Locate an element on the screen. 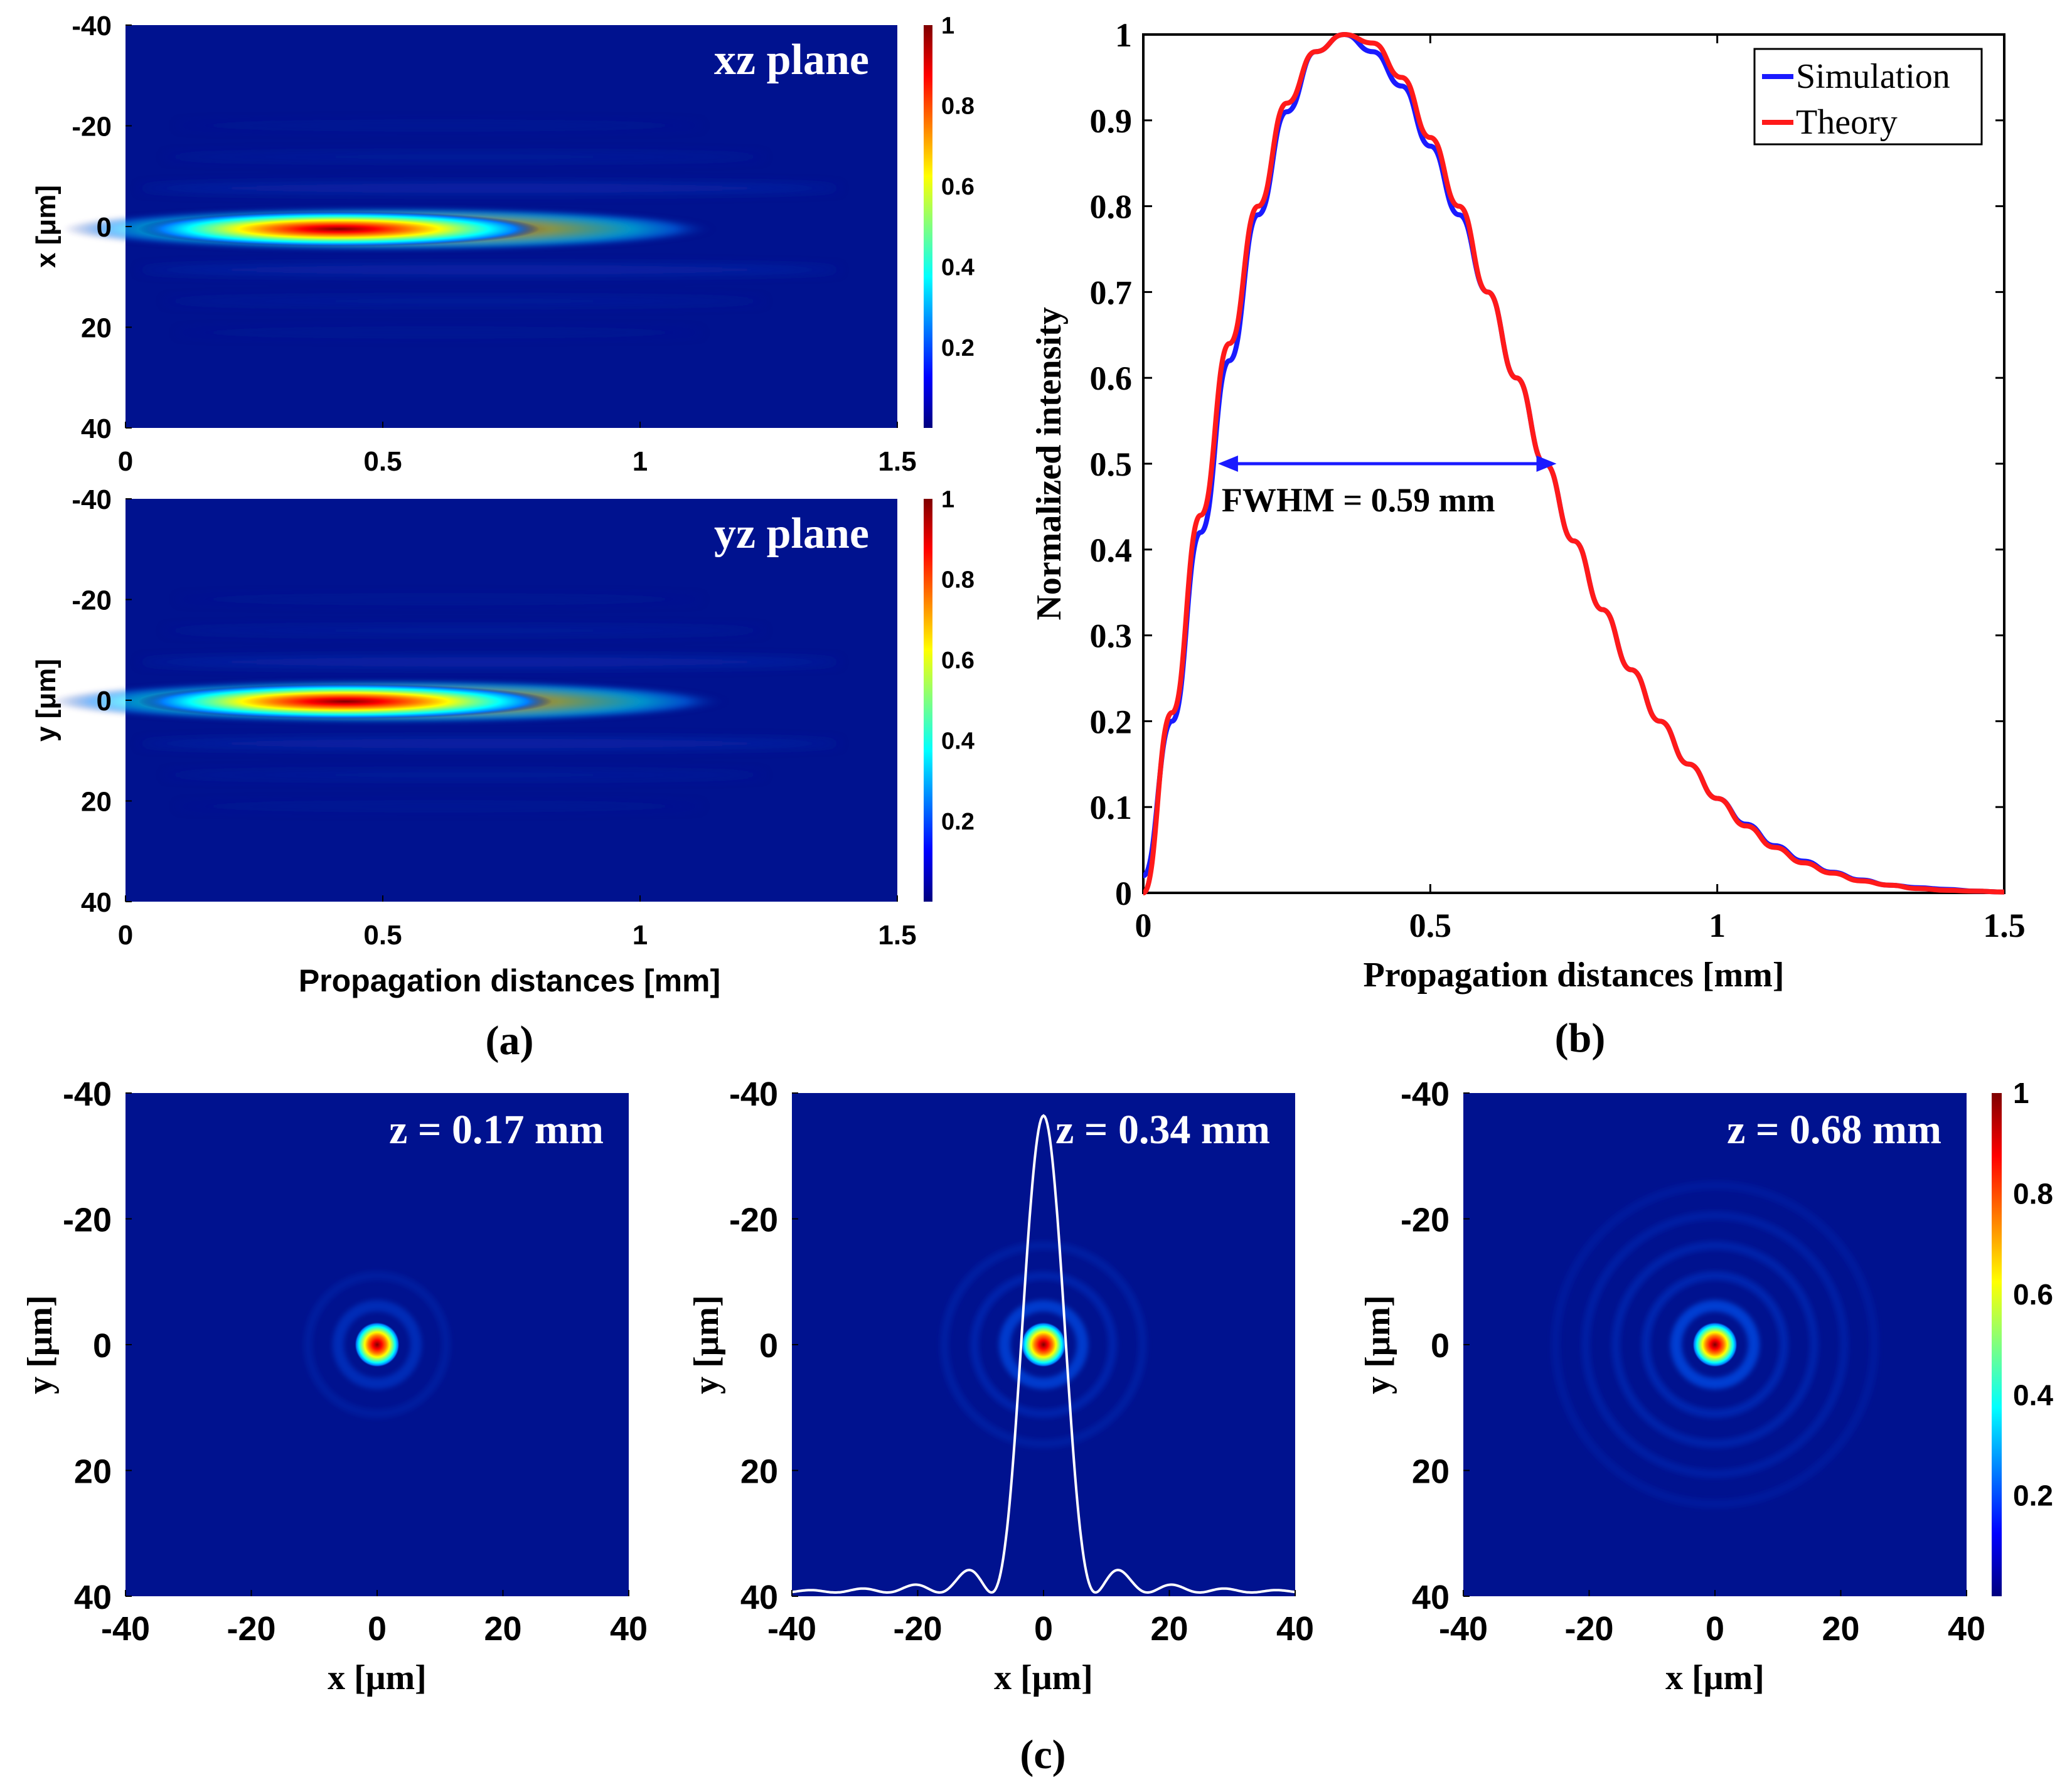  xz-side-lobes is located at coordinates (489, 229).